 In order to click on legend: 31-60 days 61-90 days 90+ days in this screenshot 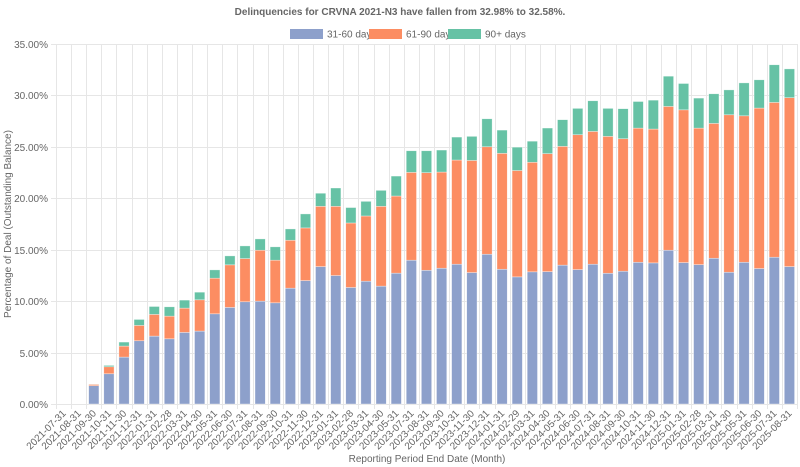, I will do `click(408, 35)`.